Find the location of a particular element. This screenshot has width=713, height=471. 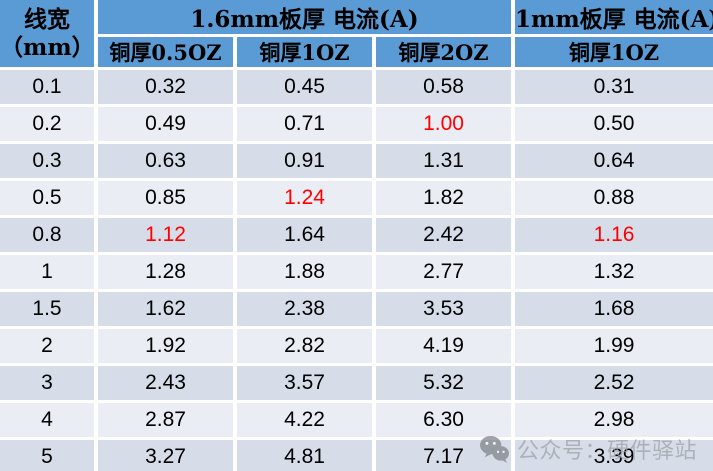

current-value-cell: 1.12 is located at coordinates (165, 235).